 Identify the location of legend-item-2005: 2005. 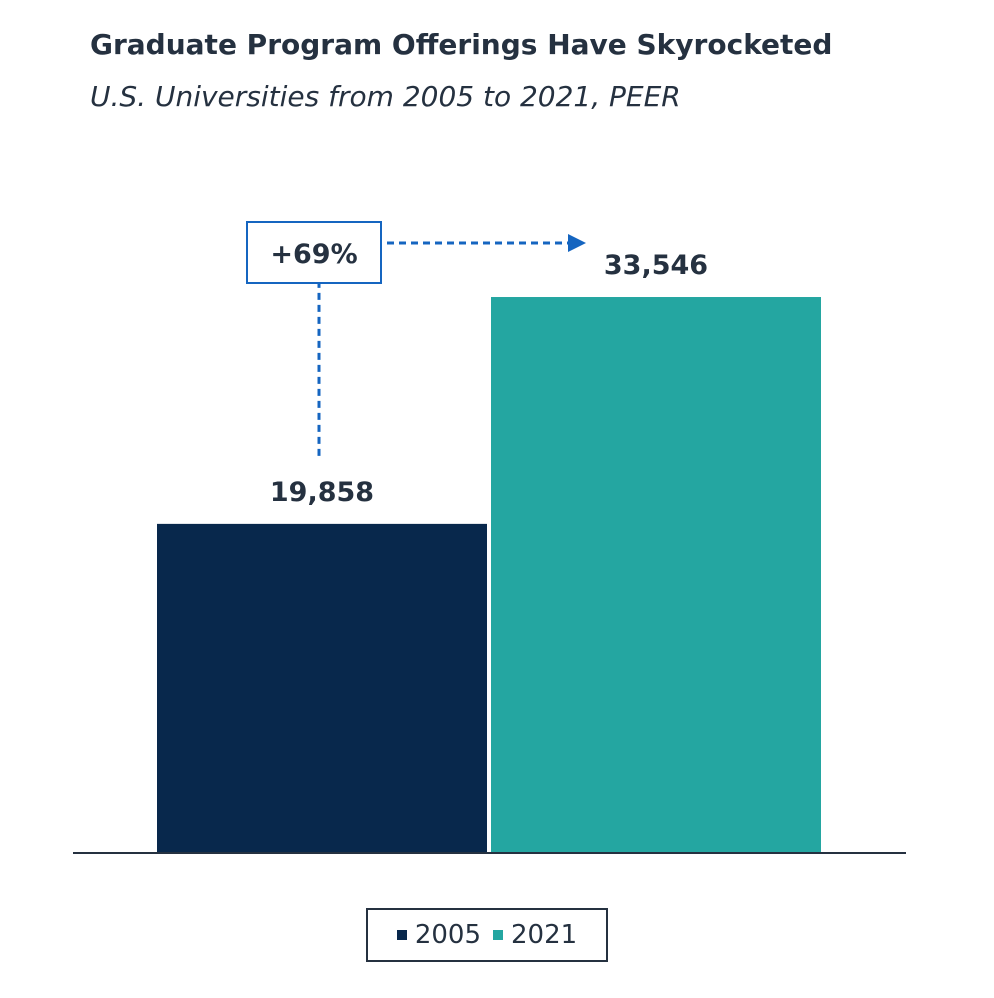
(438, 935).